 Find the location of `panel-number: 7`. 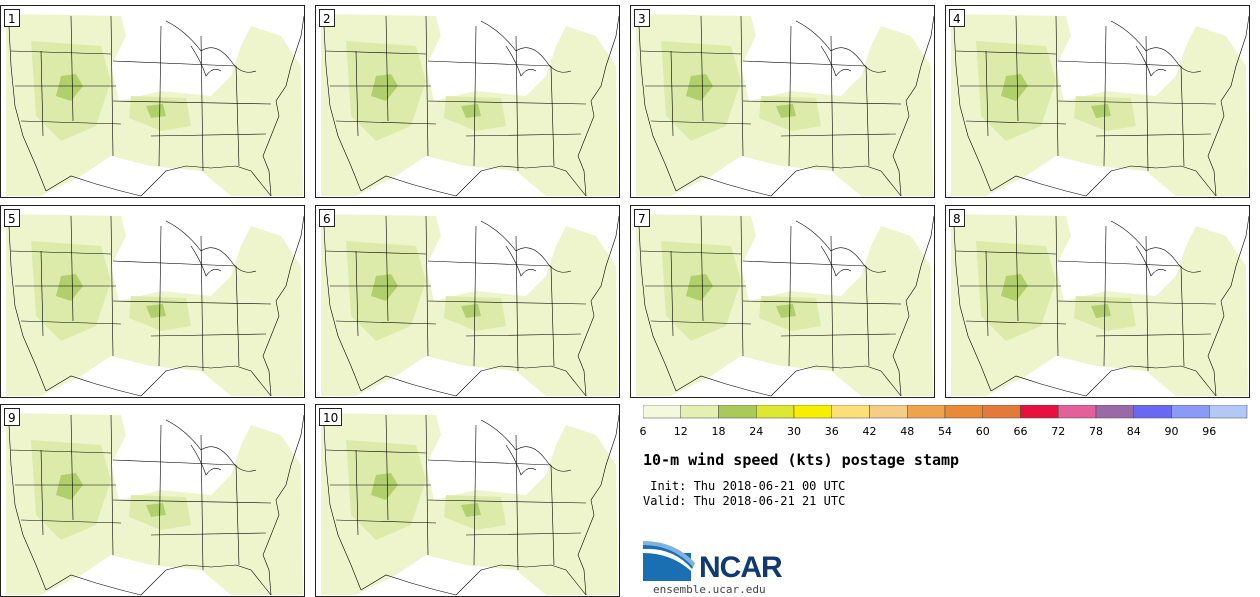

panel-number: 7 is located at coordinates (642, 218).